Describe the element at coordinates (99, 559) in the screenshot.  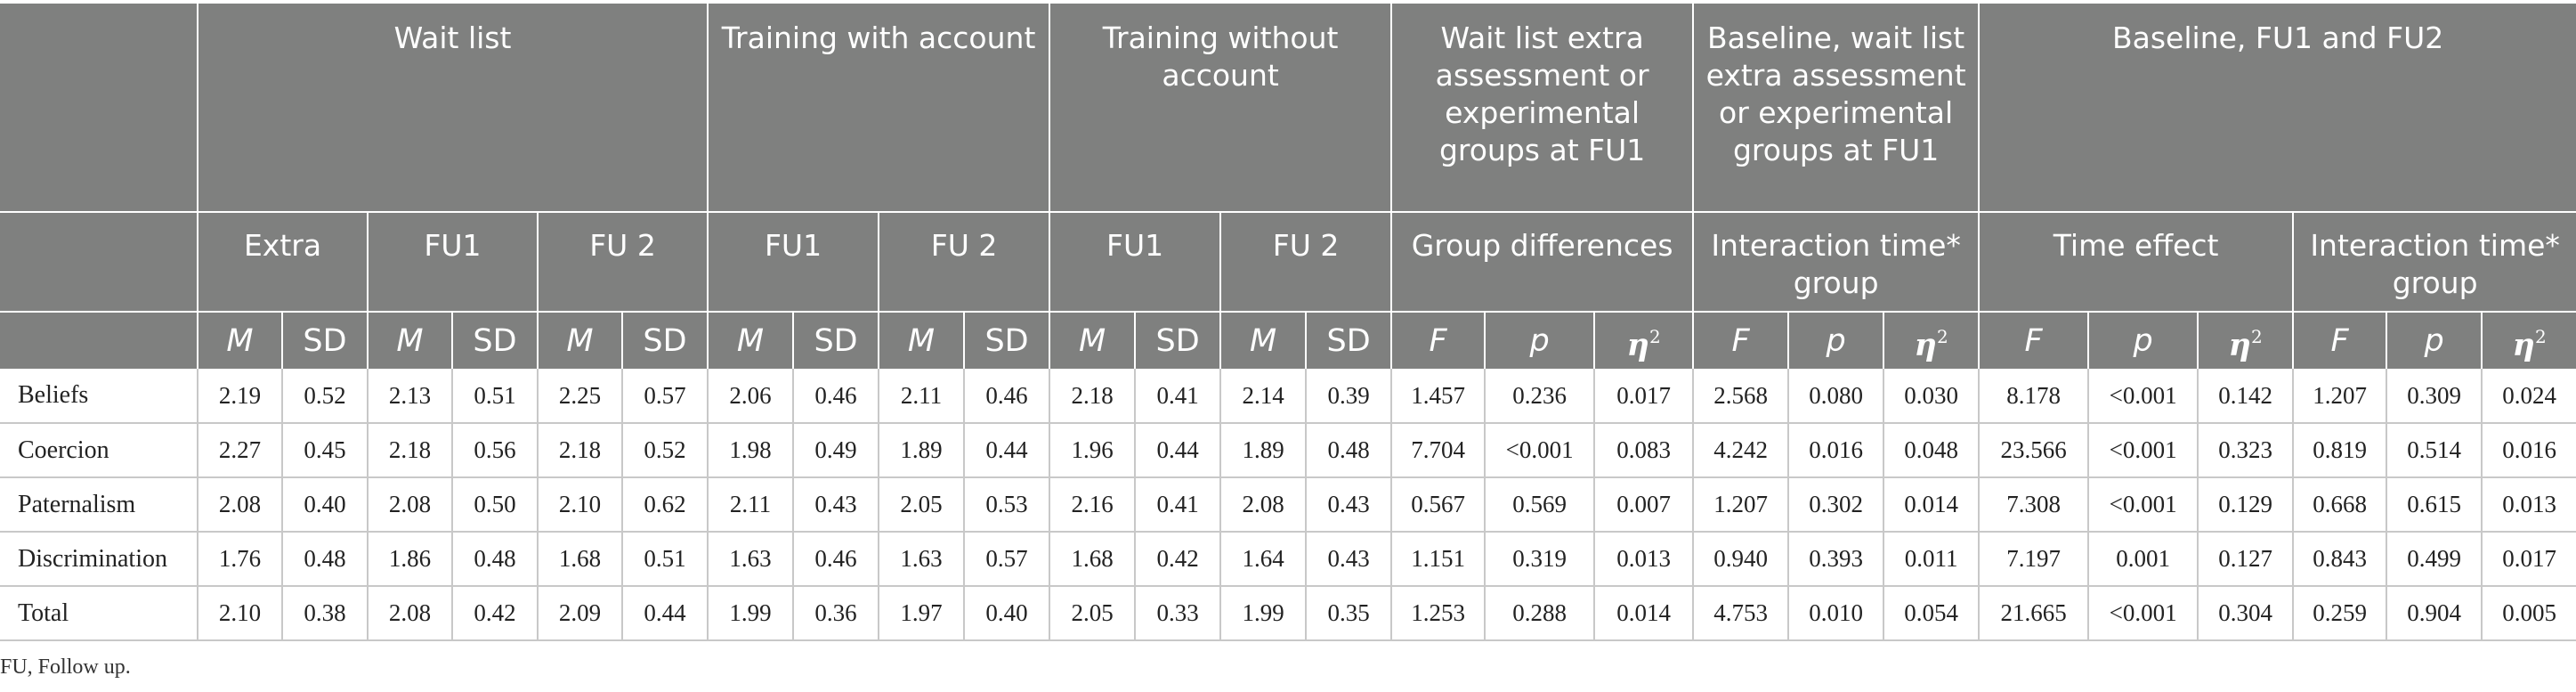
I see `row-label: Discrimination` at that location.